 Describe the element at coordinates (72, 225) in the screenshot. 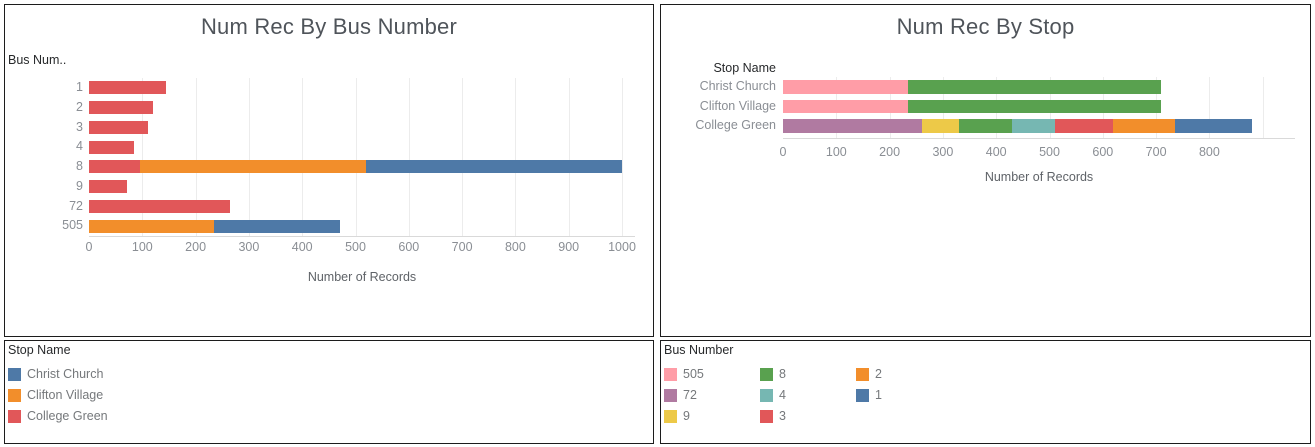

I see `y-axis-label: 505` at that location.